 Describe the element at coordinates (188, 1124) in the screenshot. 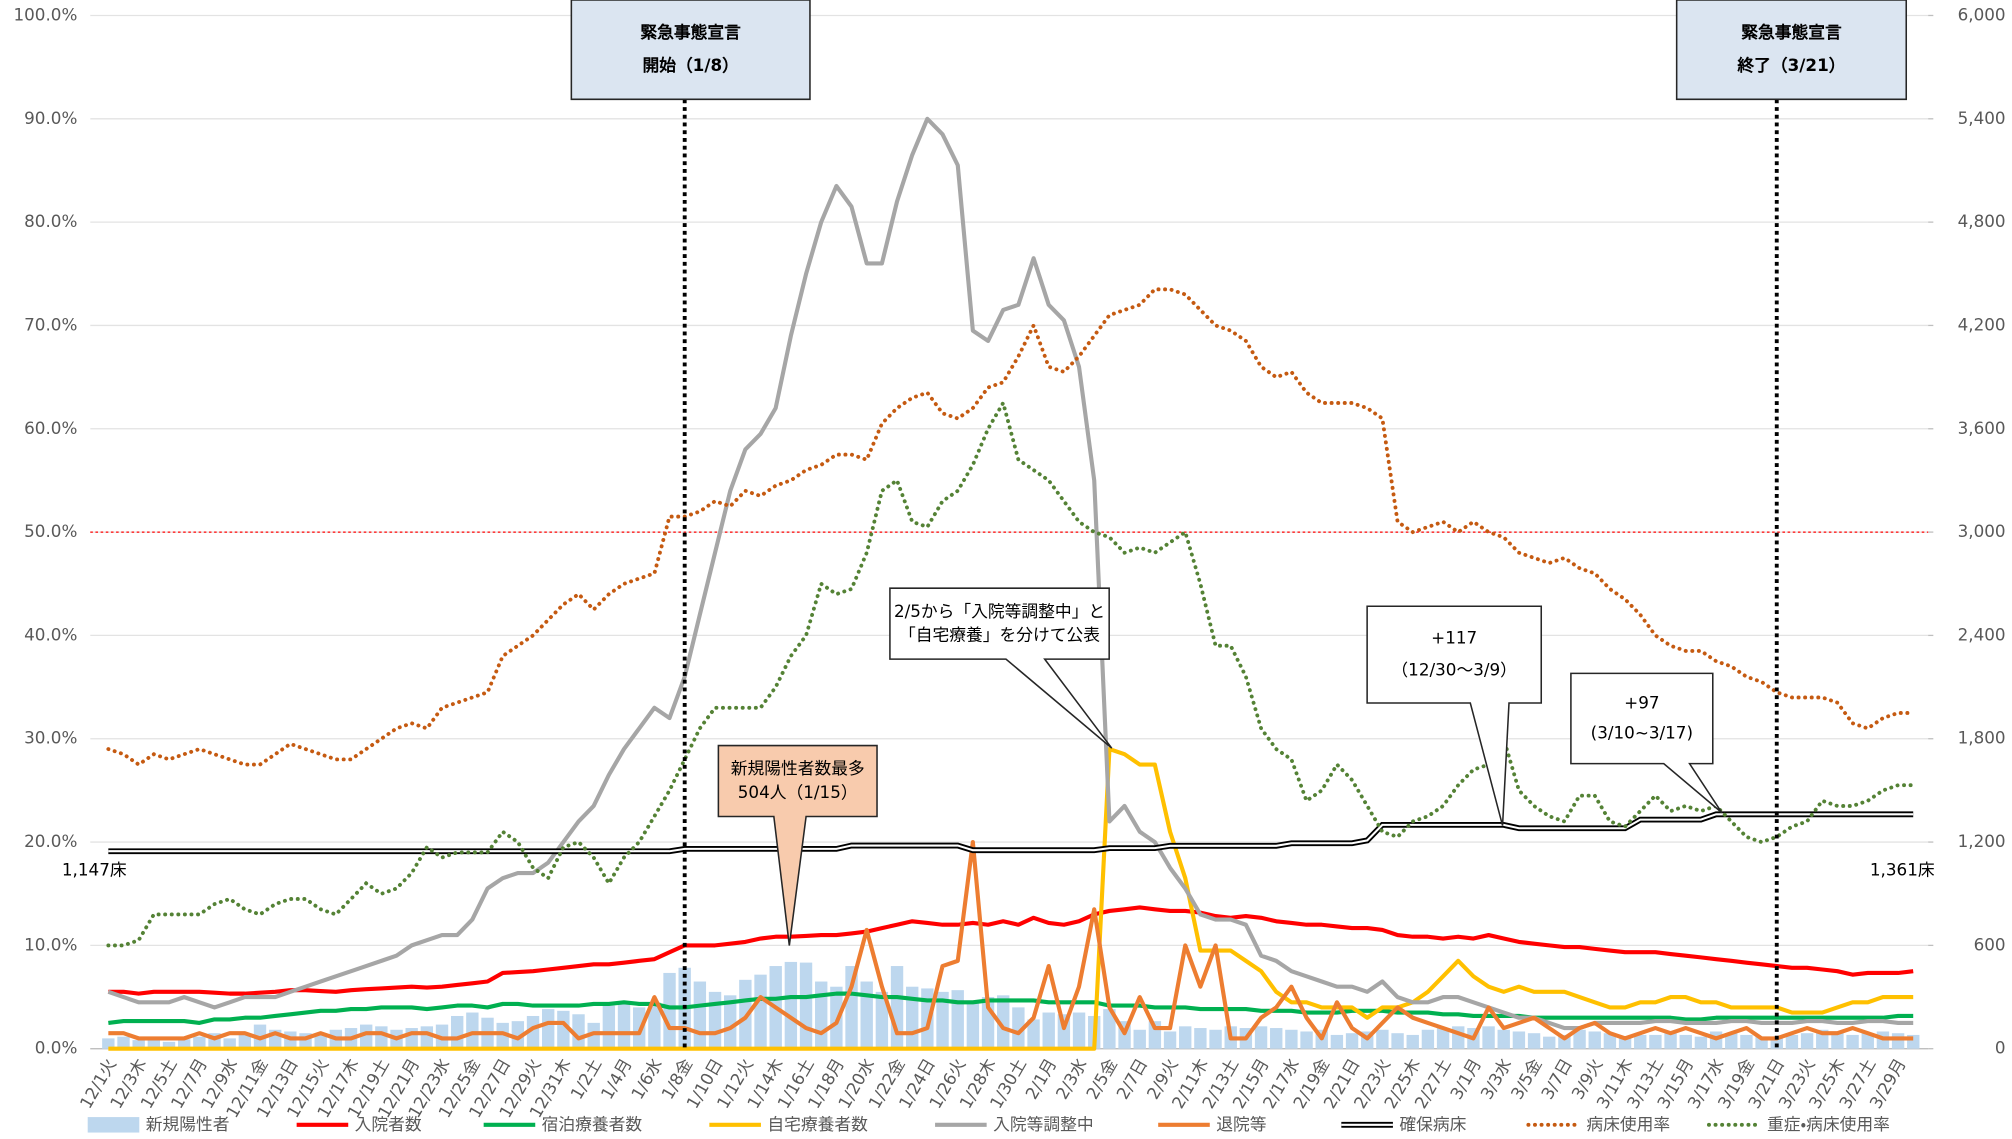

I see `legend-label: 新規陽性者` at that location.